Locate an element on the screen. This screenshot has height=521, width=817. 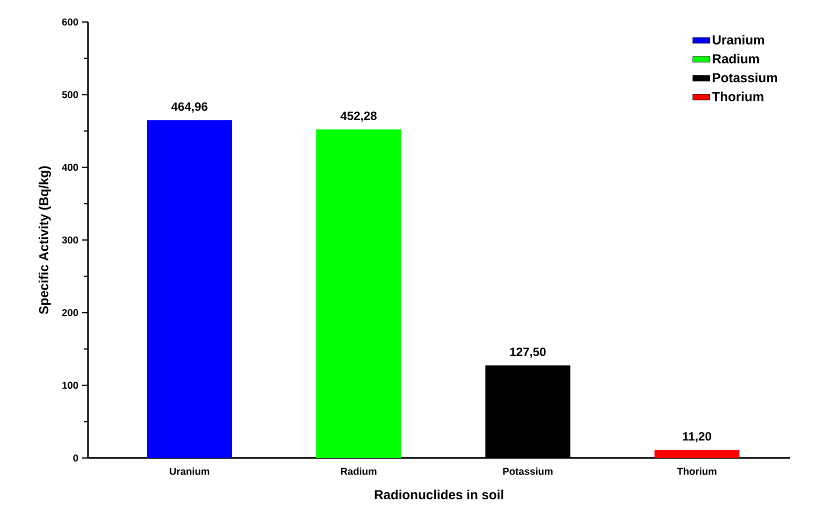
y-axis-title: Specific Activity (Bq/kg) is located at coordinates (44, 240).